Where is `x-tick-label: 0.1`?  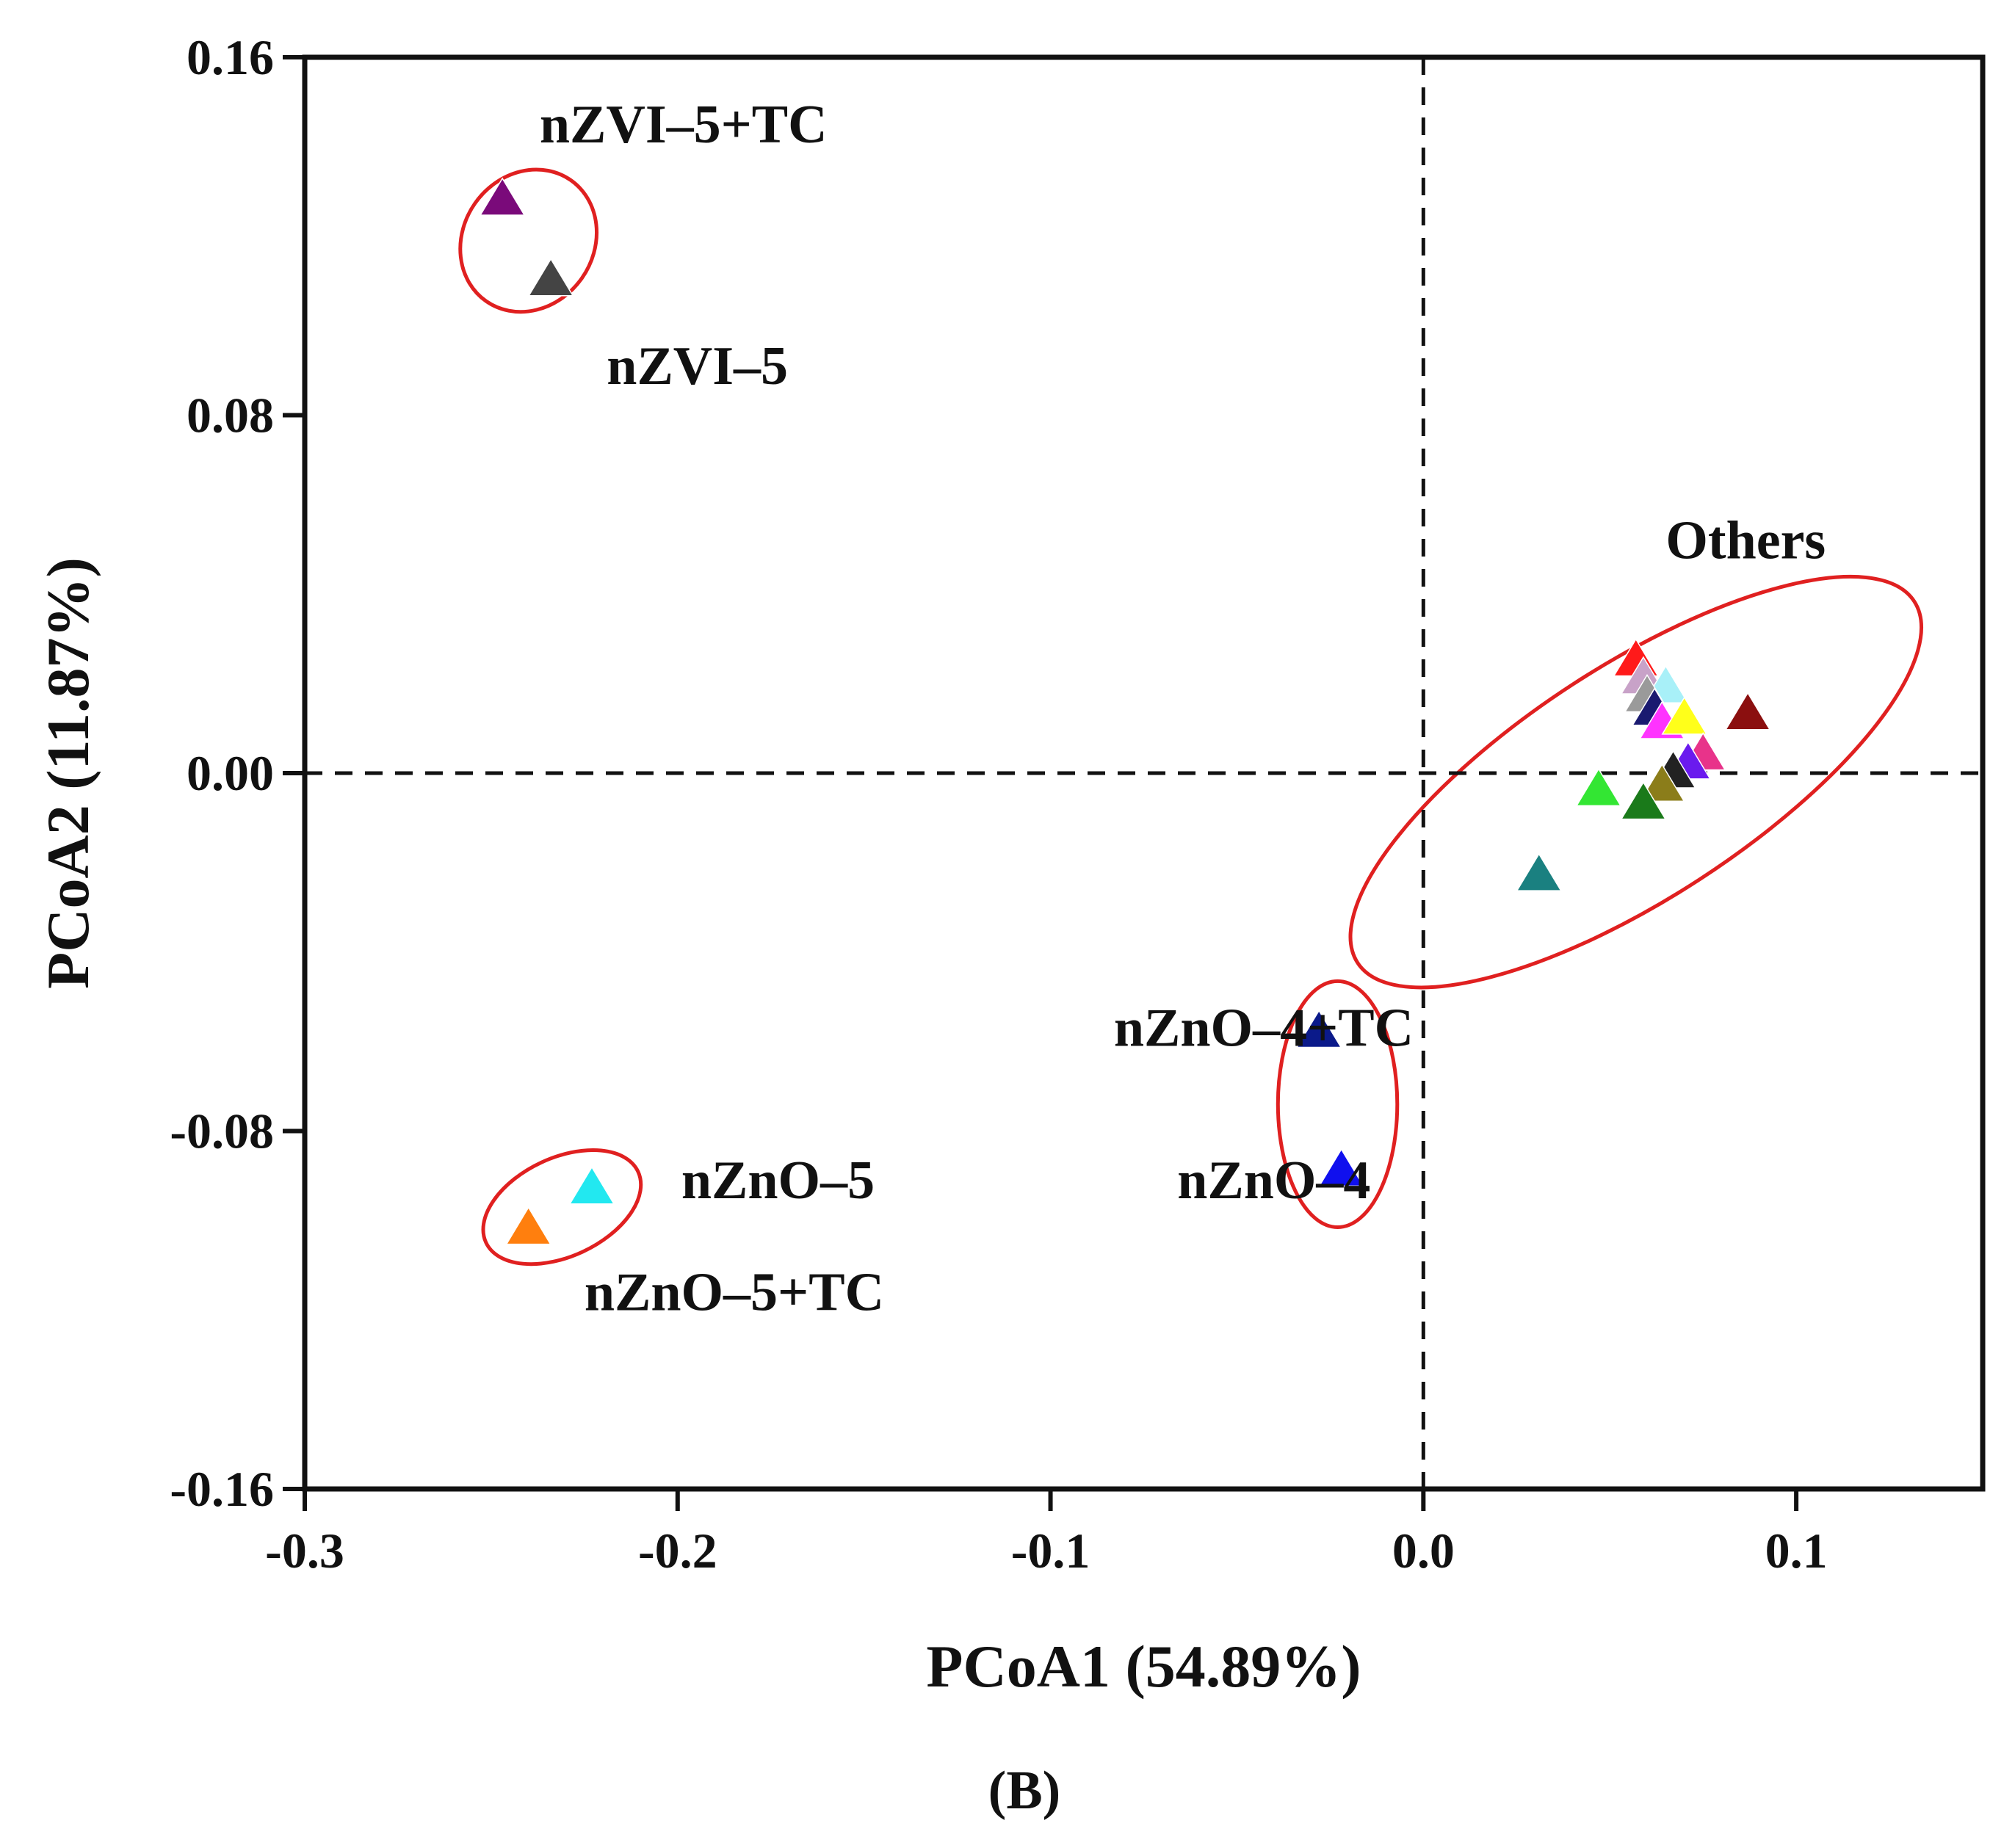
x-tick-label: 0.1 is located at coordinates (1796, 1551).